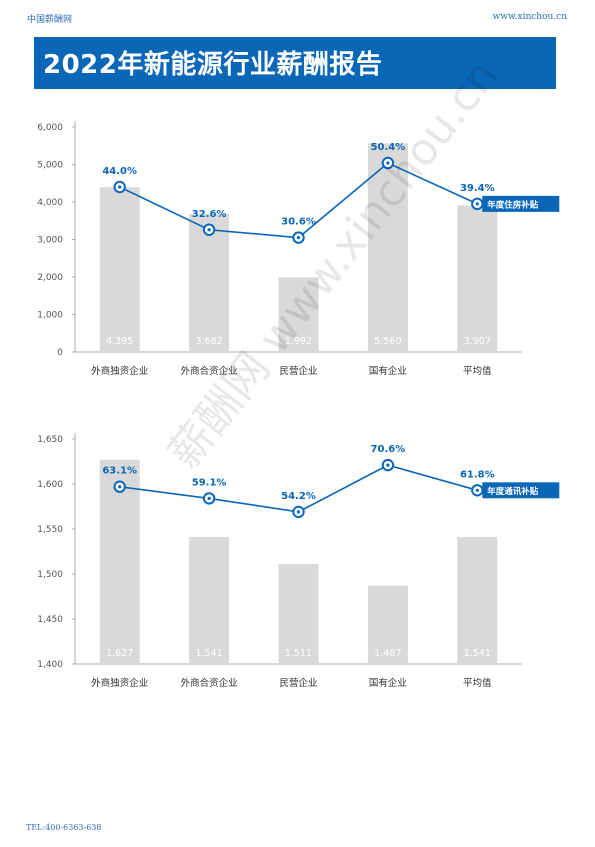  Describe the element at coordinates (50, 166) in the screenshot. I see `y-tick-label: 5,000` at that location.